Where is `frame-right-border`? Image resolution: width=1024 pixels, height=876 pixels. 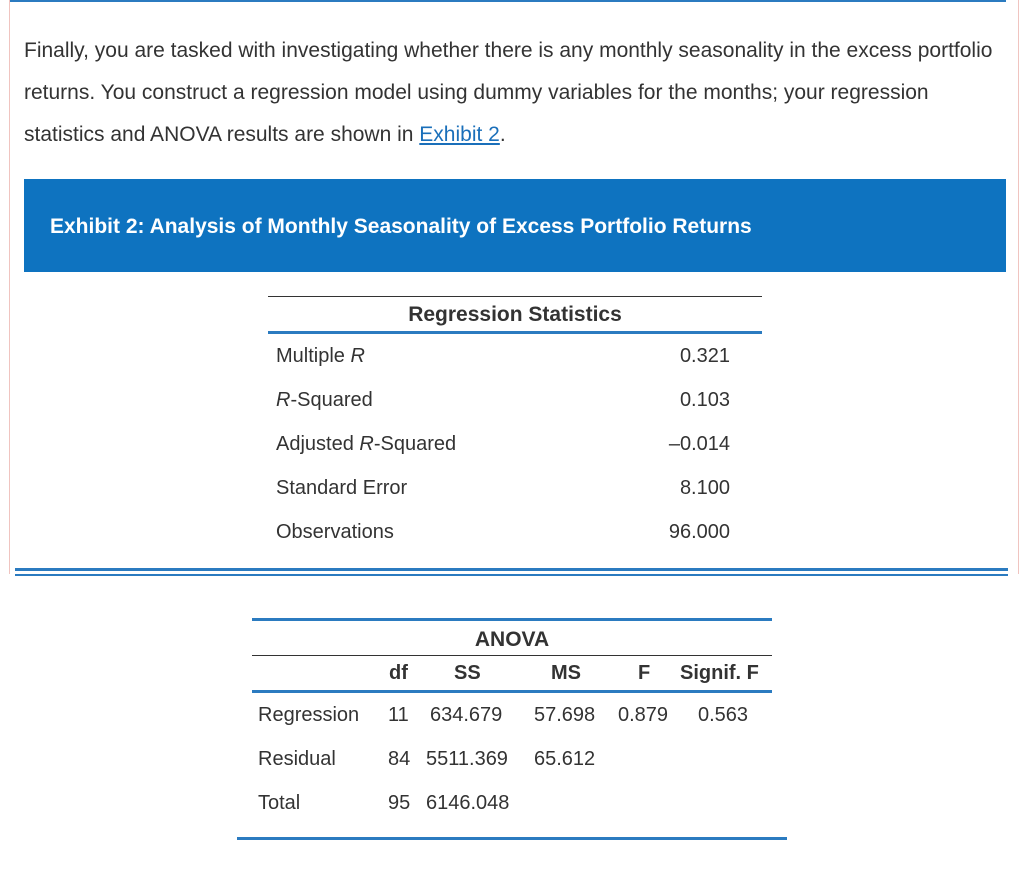
frame-right-border is located at coordinates (1018, 287).